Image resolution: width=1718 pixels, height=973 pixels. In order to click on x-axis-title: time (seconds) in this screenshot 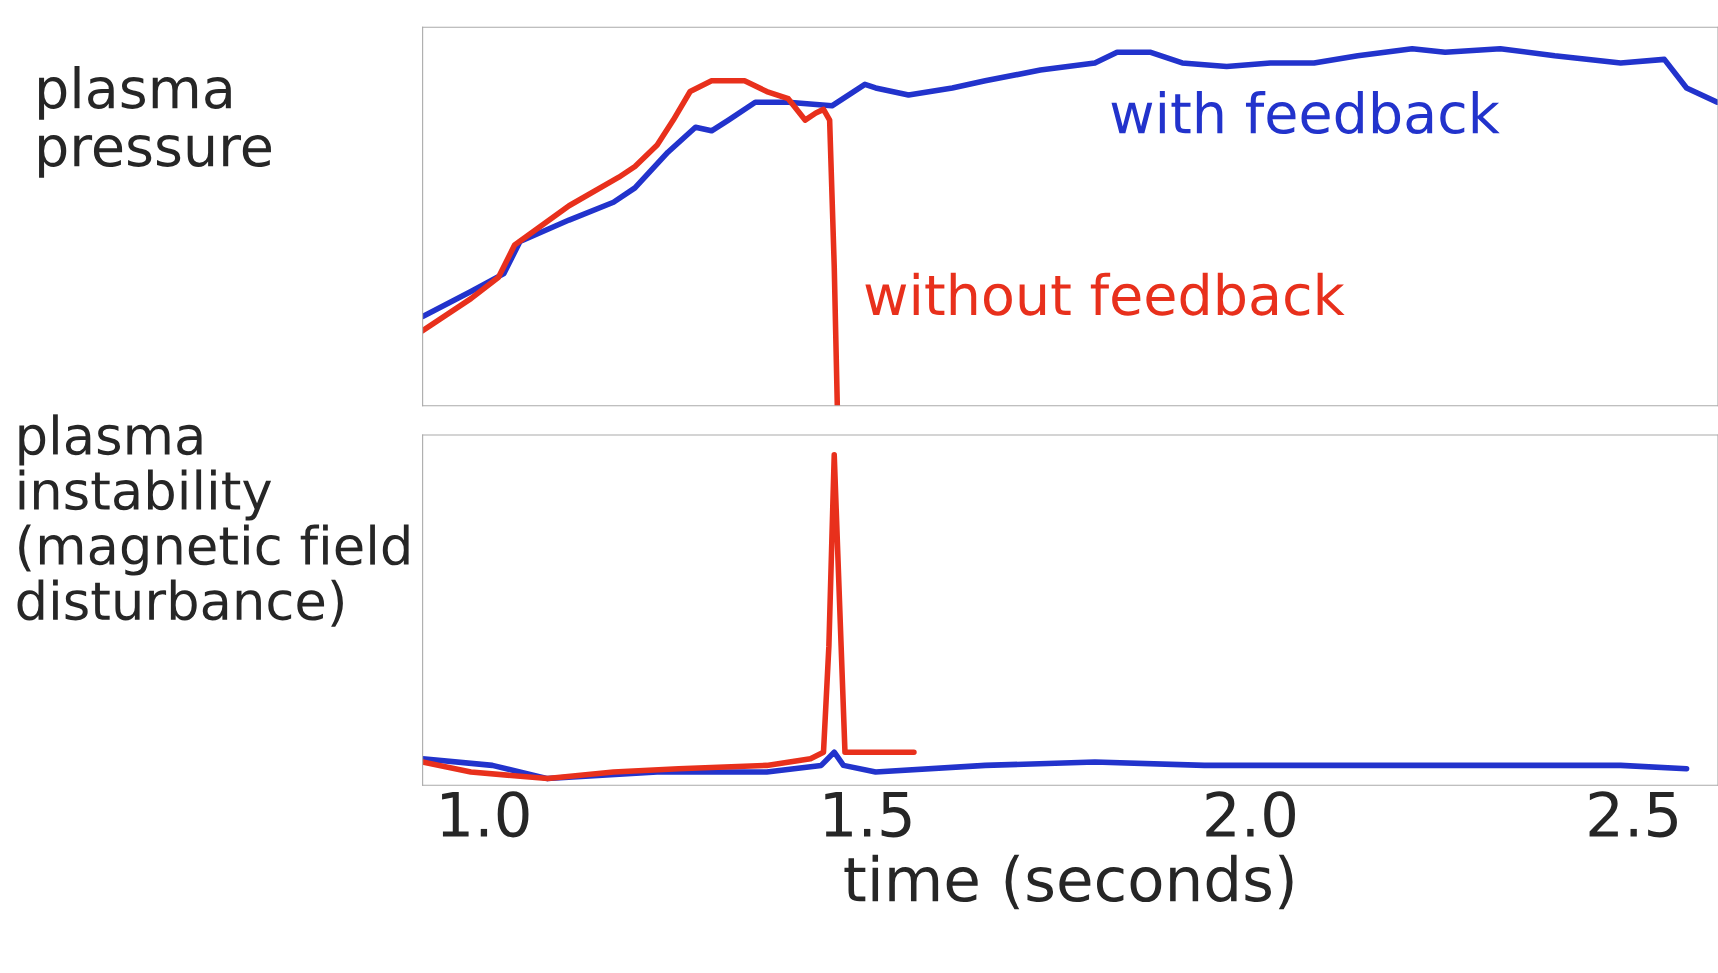, I will do `click(1068, 882)`.